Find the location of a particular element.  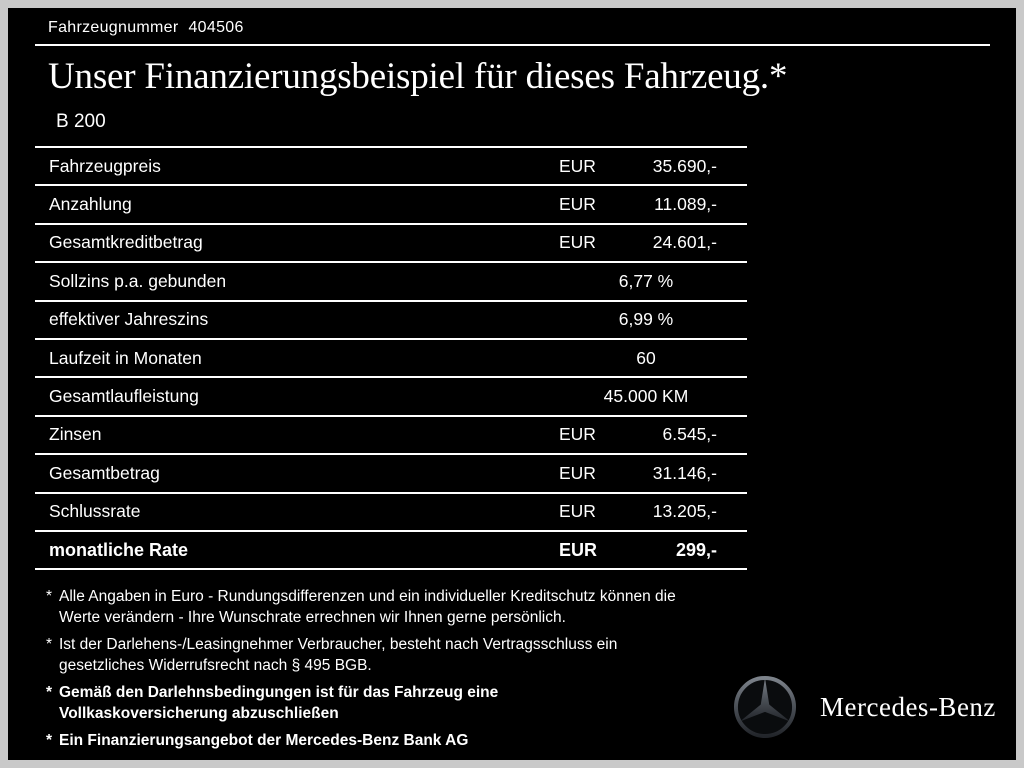

table-row: Gesamtkreditbetrag EUR 24.601,- is located at coordinates (391, 244).